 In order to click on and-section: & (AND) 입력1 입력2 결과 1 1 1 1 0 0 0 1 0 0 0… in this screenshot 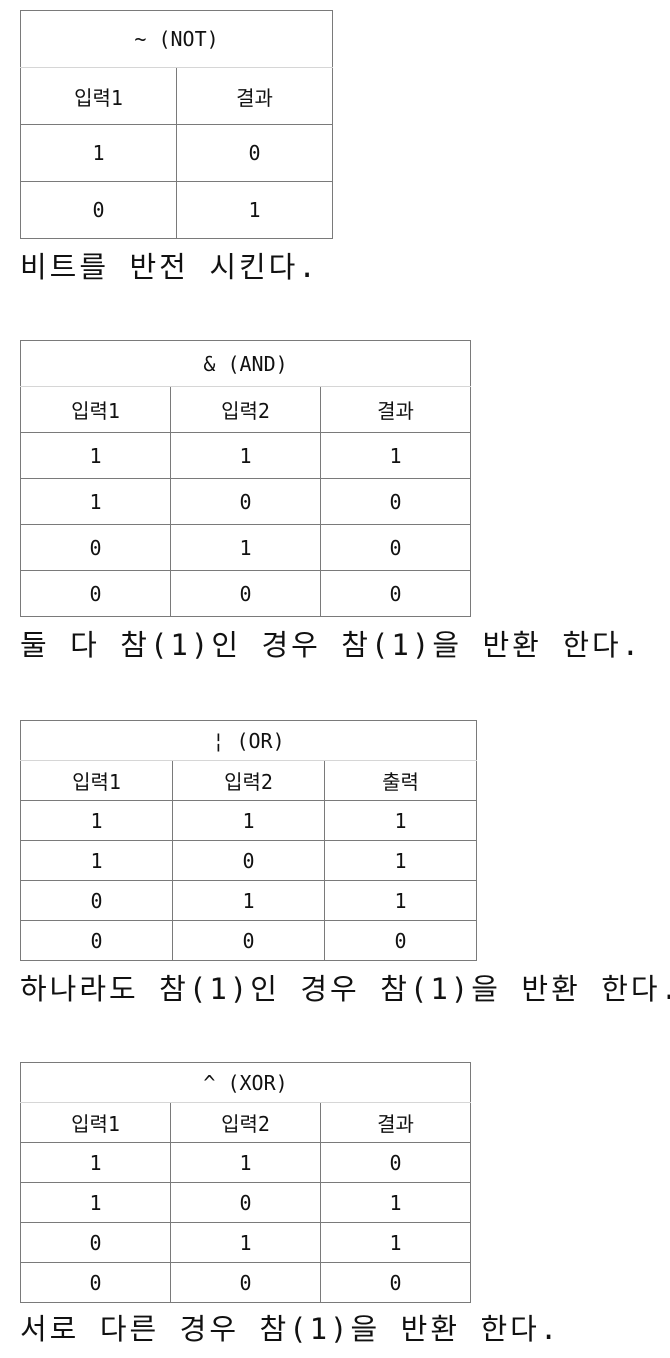, I will do `click(245, 478)`.